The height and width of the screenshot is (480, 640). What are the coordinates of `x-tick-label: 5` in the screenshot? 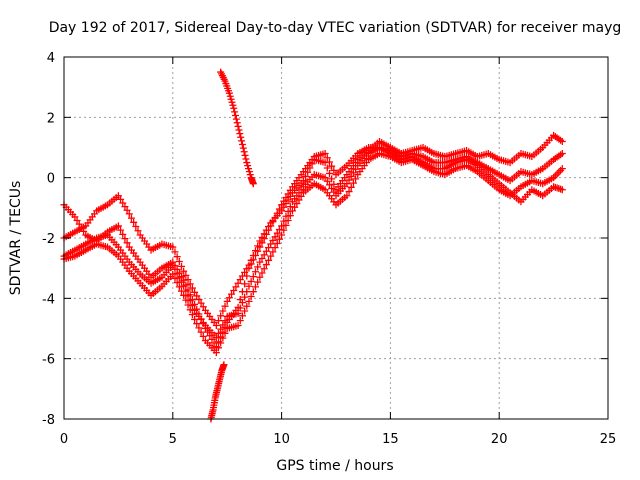 It's located at (173, 439).